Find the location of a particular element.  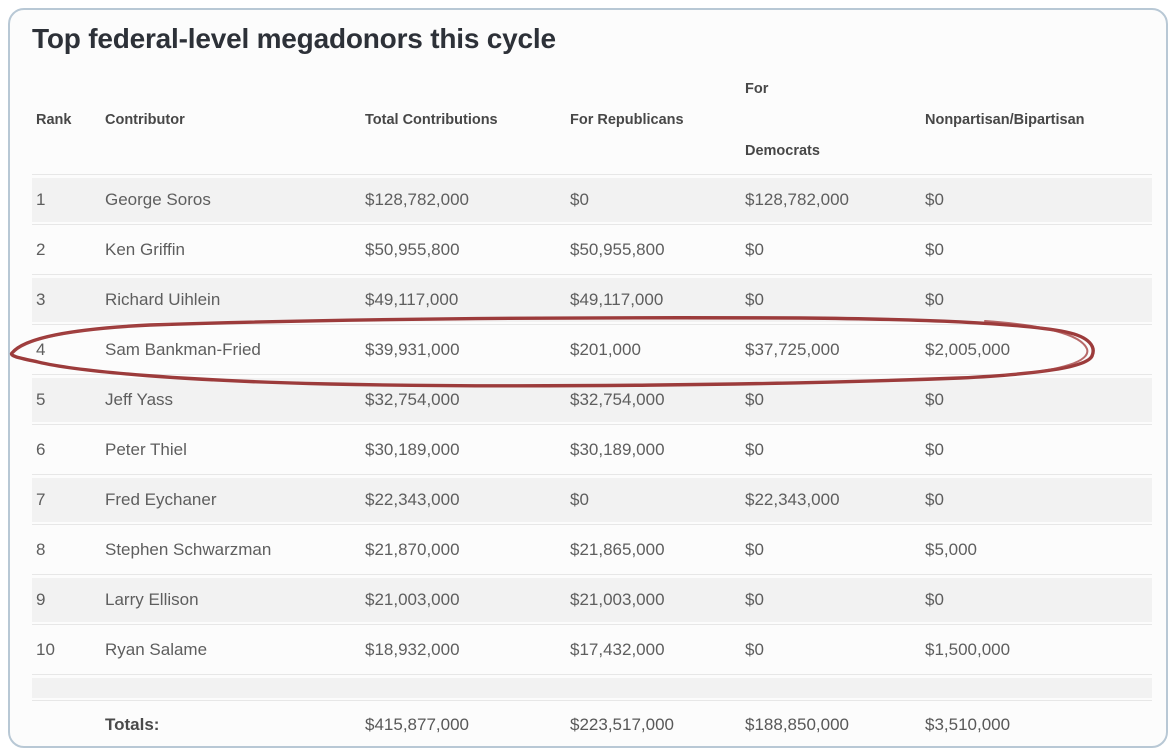

cell-republicans: $50,955,800 is located at coordinates (617, 249).